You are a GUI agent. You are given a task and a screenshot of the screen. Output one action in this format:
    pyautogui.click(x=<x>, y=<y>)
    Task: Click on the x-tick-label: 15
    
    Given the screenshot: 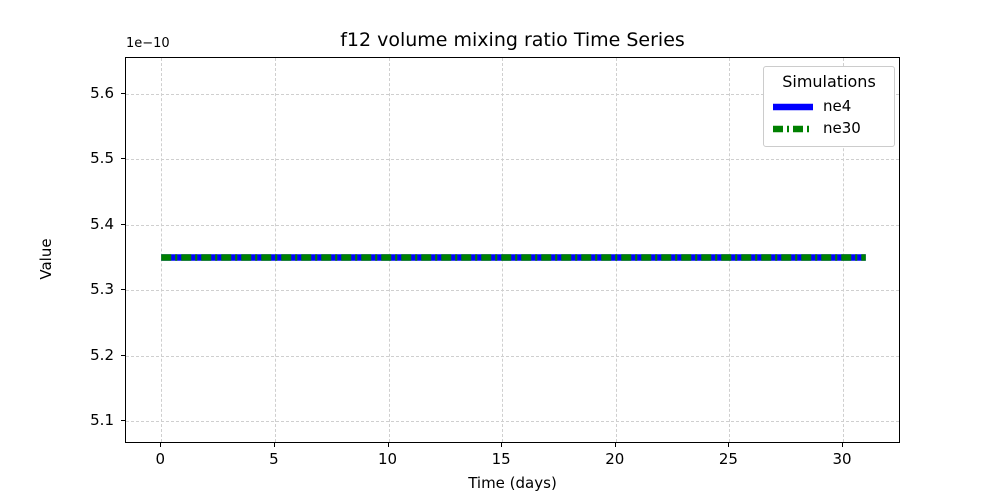 What is the action you would take?
    pyautogui.click(x=501, y=459)
    